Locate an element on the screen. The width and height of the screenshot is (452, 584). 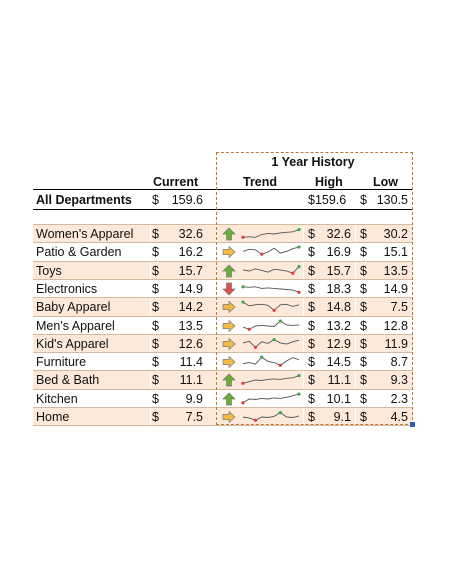
current-value: 32.6 is located at coordinates (190, 234).